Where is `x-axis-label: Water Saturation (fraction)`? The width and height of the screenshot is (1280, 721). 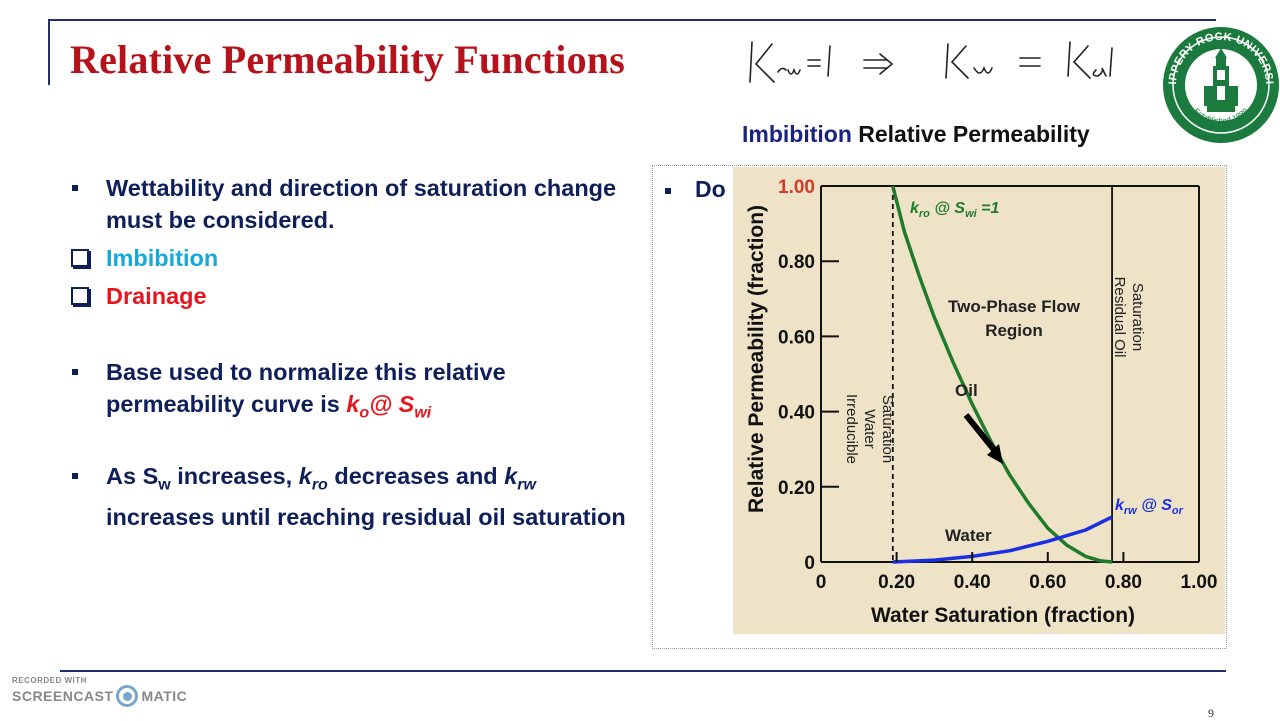 x-axis-label: Water Saturation (fraction) is located at coordinates (1003, 615).